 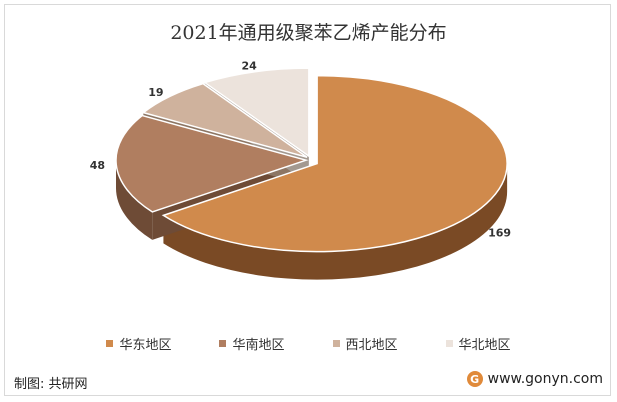 What do you see at coordinates (371, 345) in the screenshot?
I see `legend-label: 西北地区` at bounding box center [371, 345].